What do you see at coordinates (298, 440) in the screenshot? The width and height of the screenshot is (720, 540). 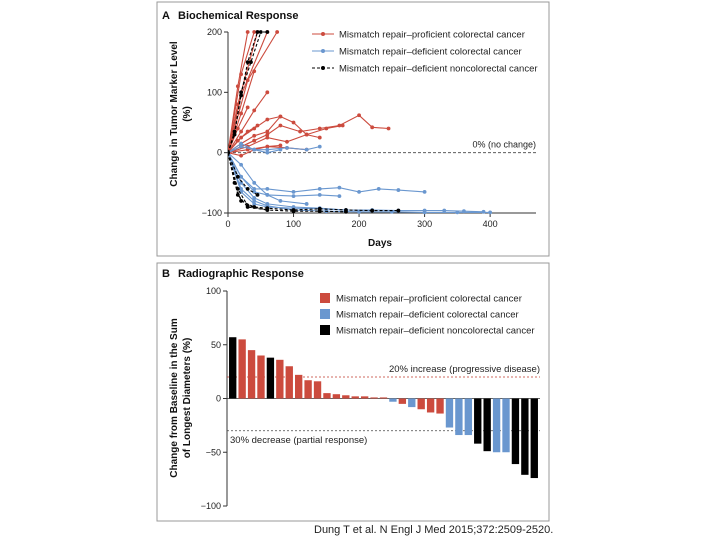 I see `reference-label-partial-response: 30% decrease (partial response)` at bounding box center [298, 440].